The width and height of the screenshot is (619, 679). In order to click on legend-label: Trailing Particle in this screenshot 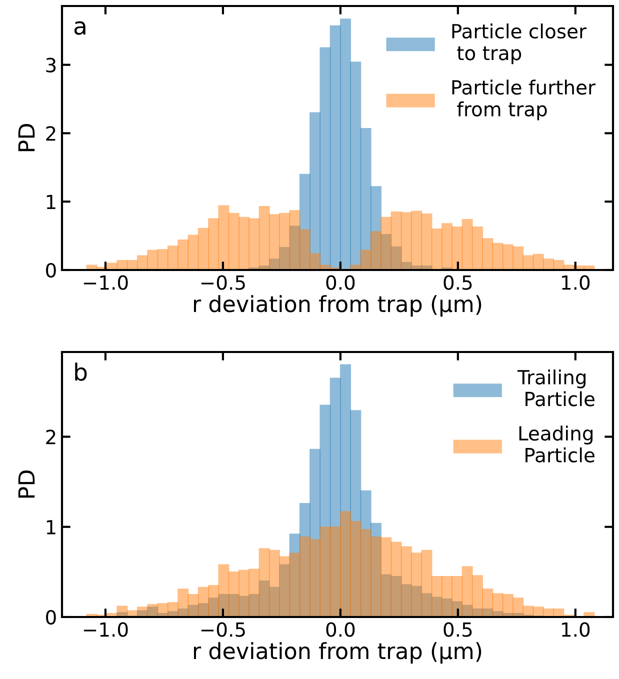, I will do `click(555, 388)`.